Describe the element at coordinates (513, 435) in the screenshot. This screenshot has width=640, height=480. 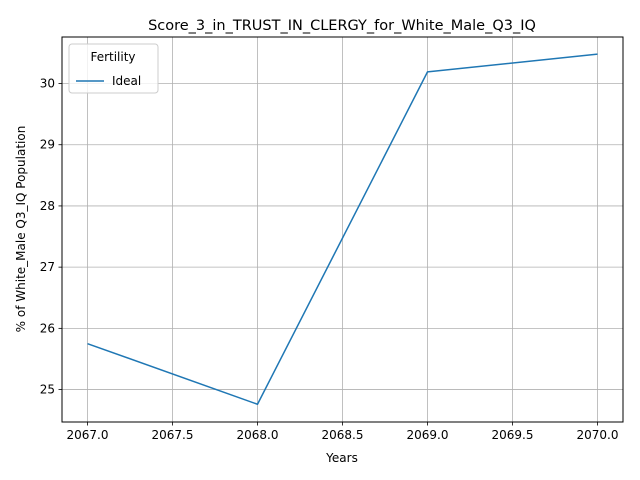
I see `x-tick-label: 2069.5` at that location.